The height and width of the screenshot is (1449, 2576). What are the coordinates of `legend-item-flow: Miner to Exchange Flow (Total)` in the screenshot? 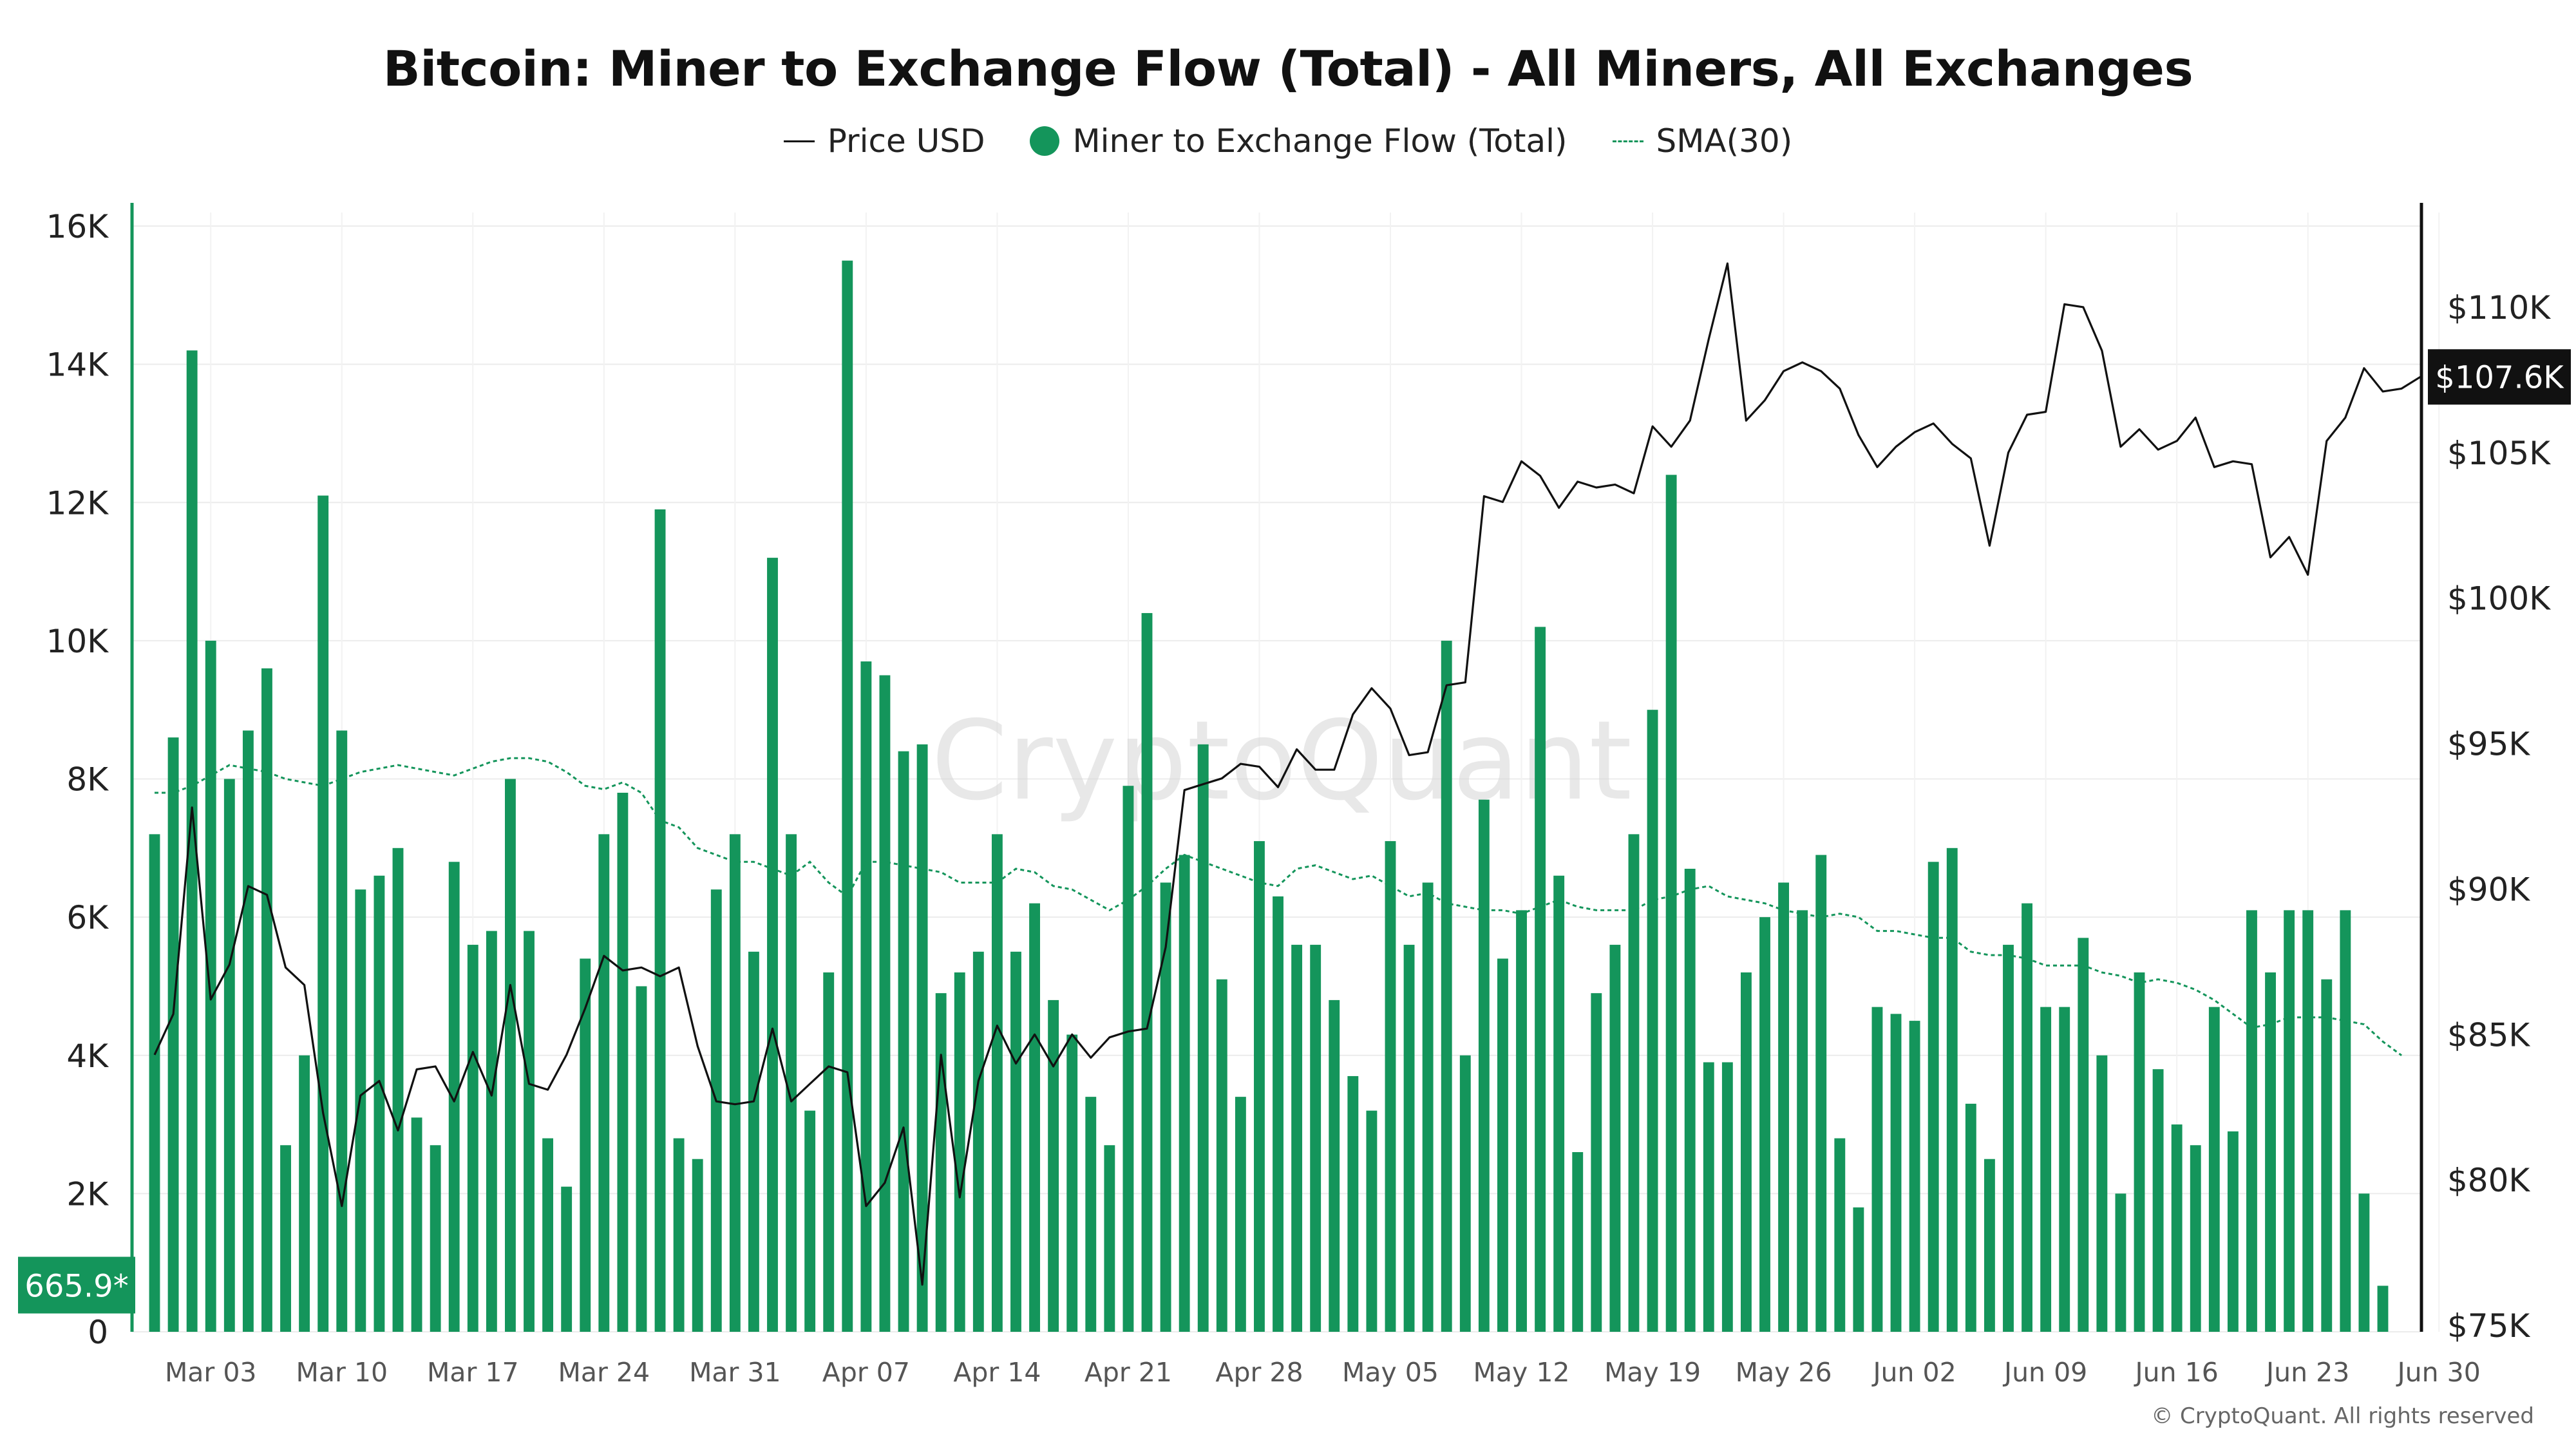 It's located at (1298, 141).